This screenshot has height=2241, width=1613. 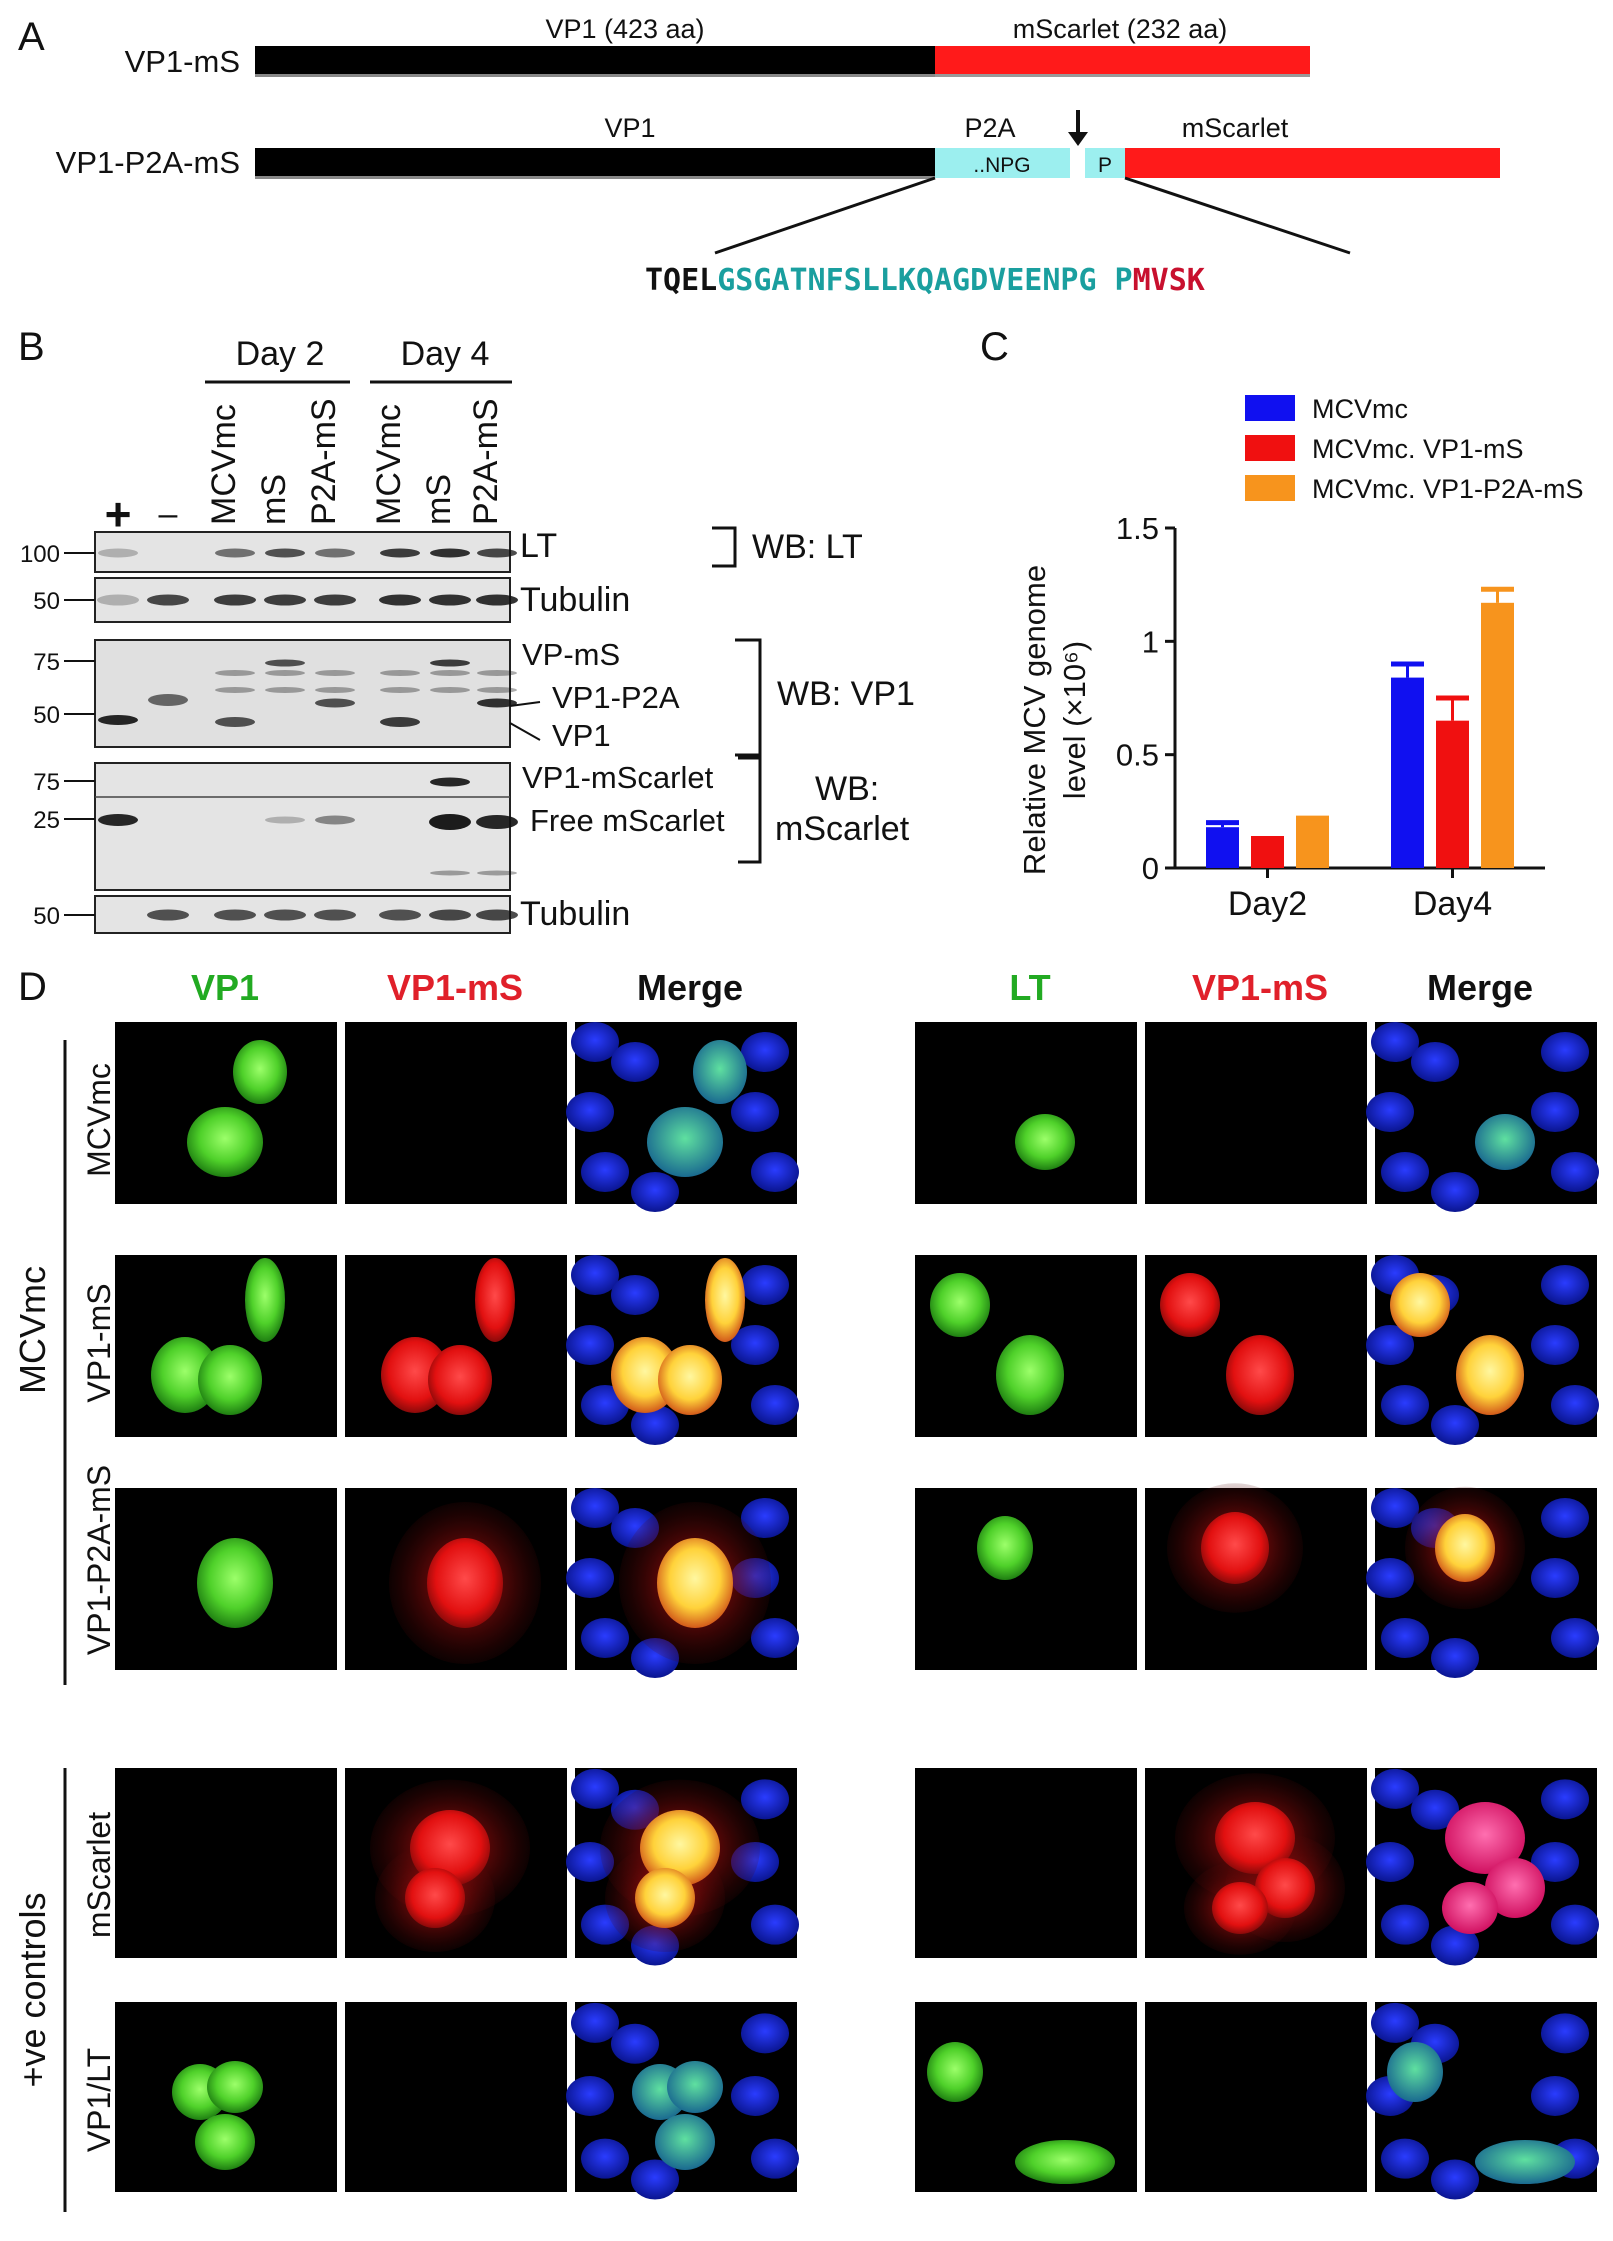 What do you see at coordinates (538, 546) in the screenshot?
I see `band-label-lt: LT` at bounding box center [538, 546].